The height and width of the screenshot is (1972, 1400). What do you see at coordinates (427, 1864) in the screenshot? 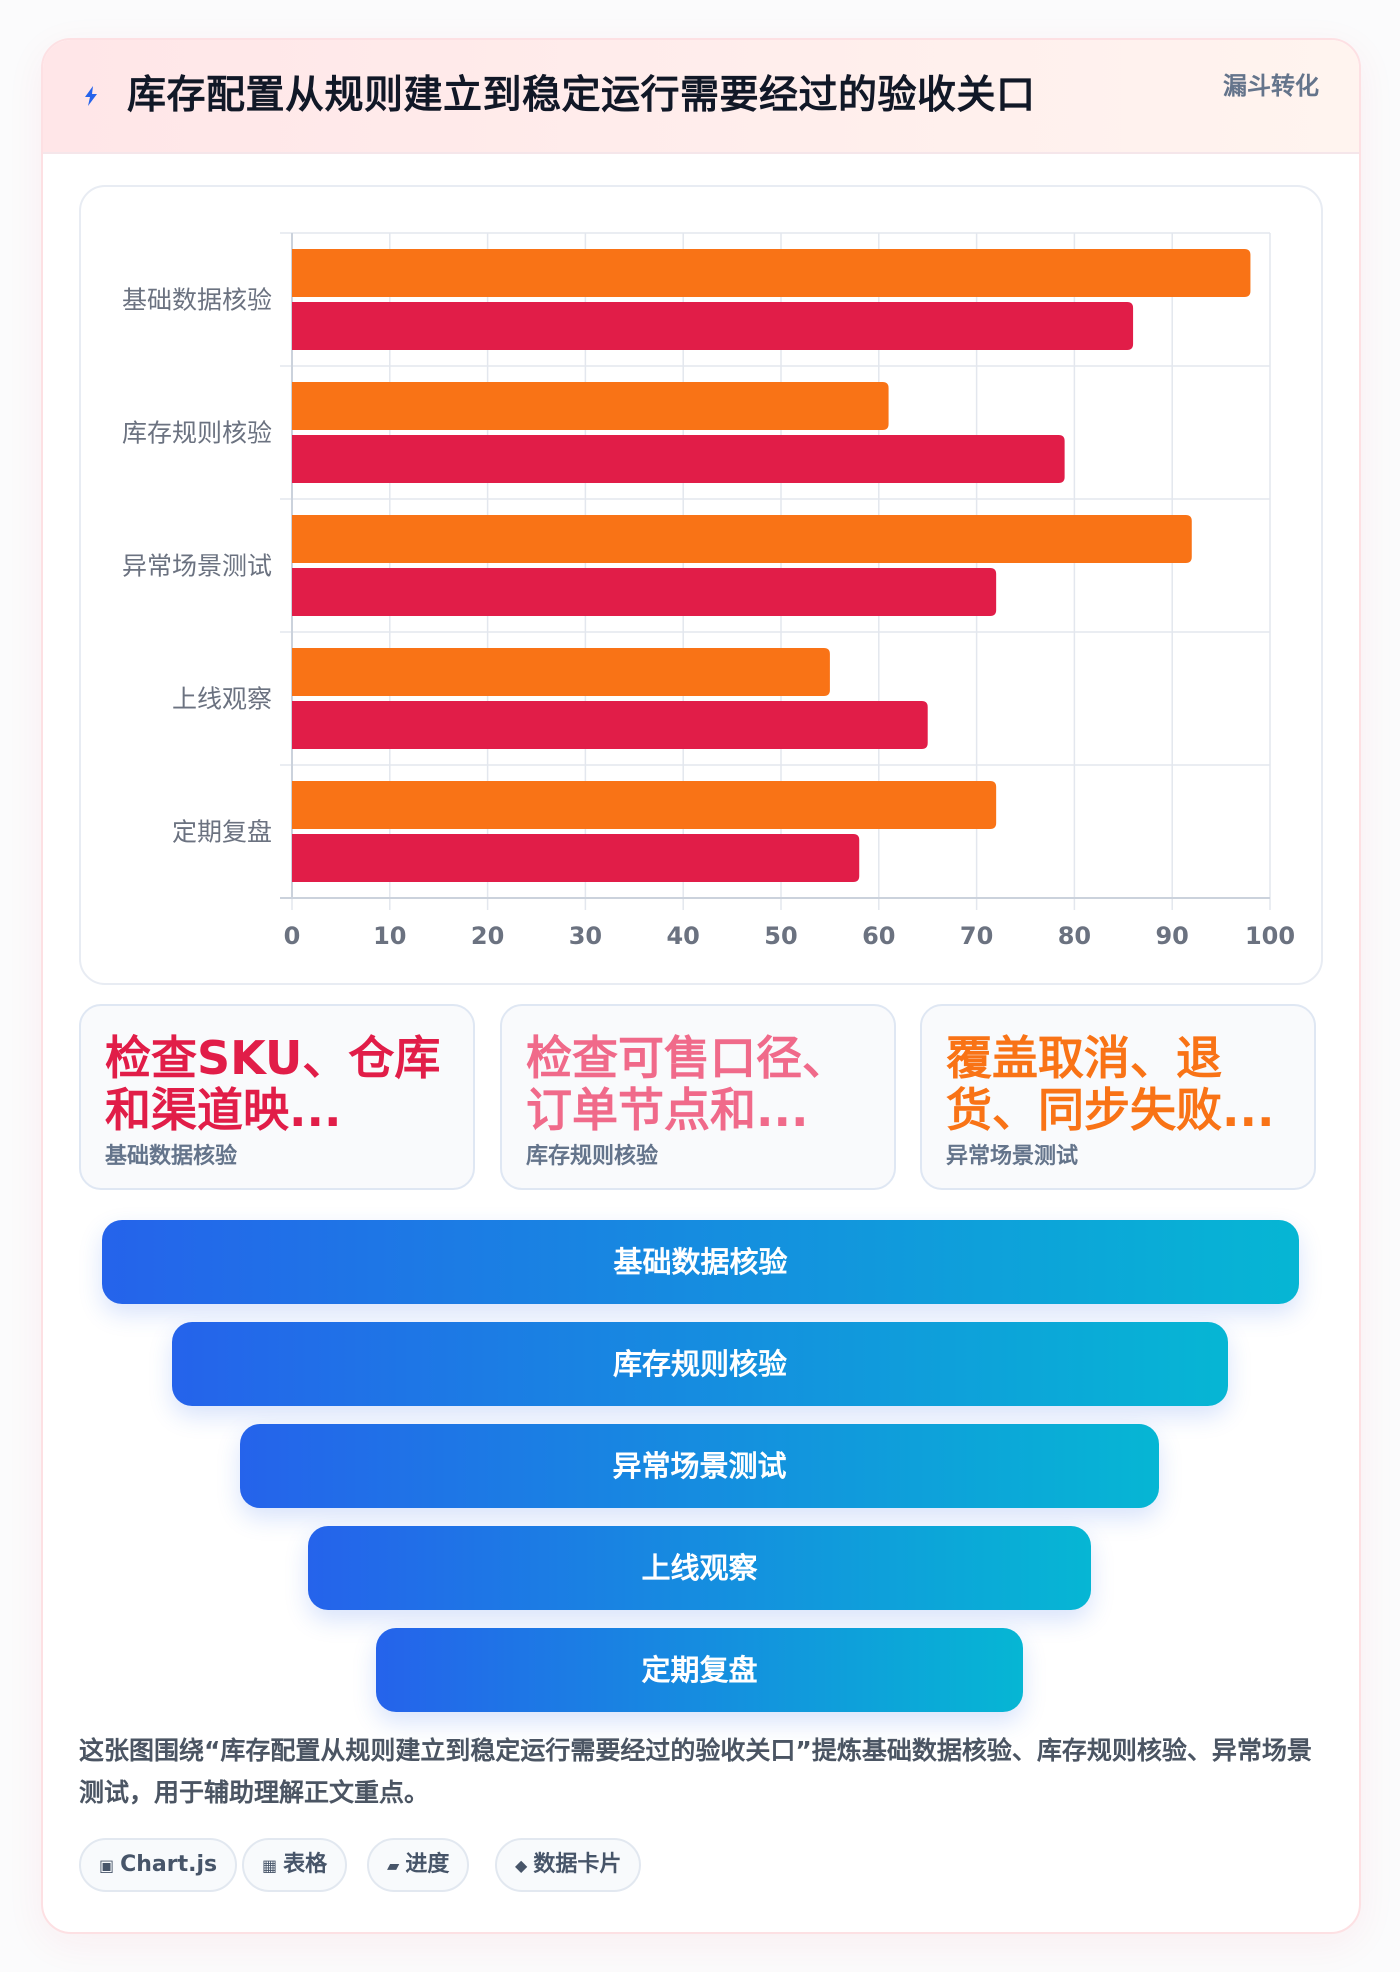
I see `chip-label: 进度` at bounding box center [427, 1864].